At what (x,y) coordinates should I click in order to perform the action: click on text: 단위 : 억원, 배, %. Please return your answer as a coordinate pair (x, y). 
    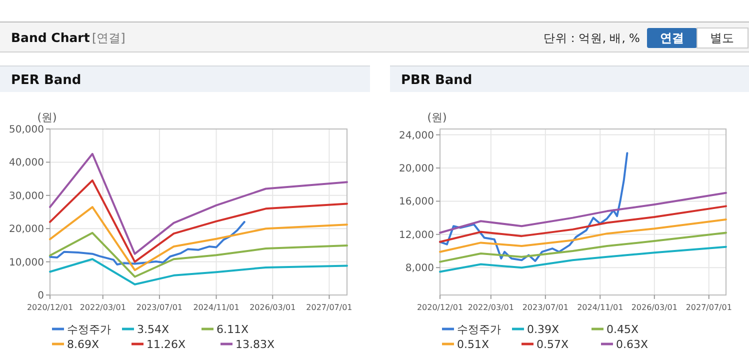
    Looking at the image, I should click on (591, 38).